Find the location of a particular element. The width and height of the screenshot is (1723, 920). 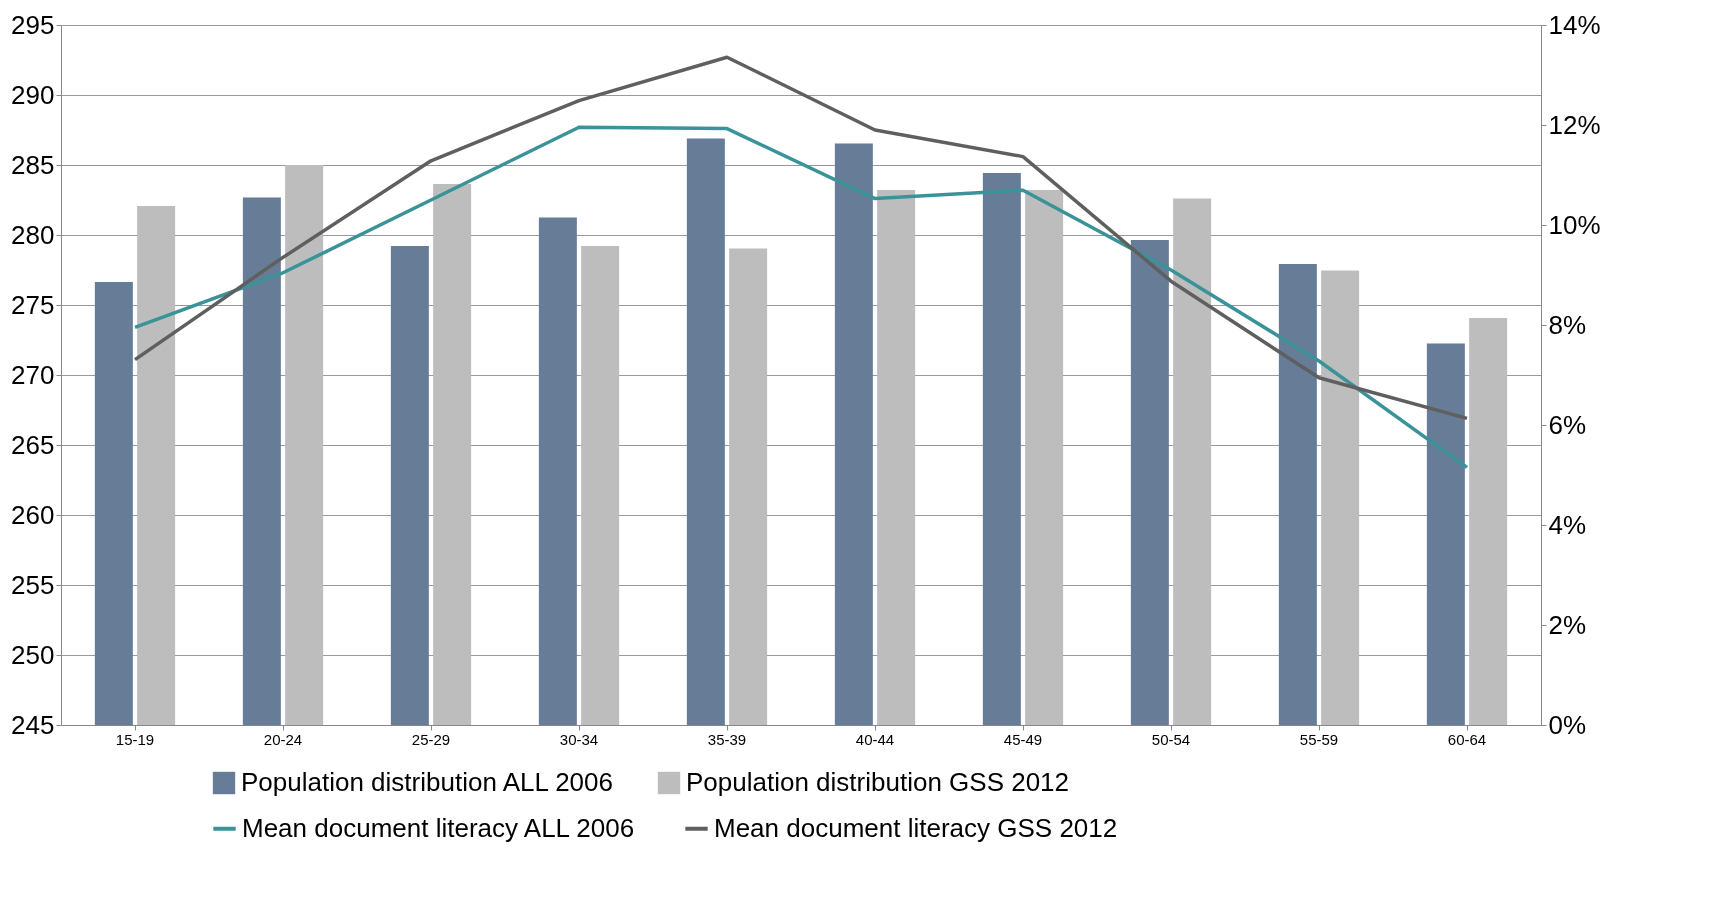

x-tick-label: 60-64 is located at coordinates (1467, 739).